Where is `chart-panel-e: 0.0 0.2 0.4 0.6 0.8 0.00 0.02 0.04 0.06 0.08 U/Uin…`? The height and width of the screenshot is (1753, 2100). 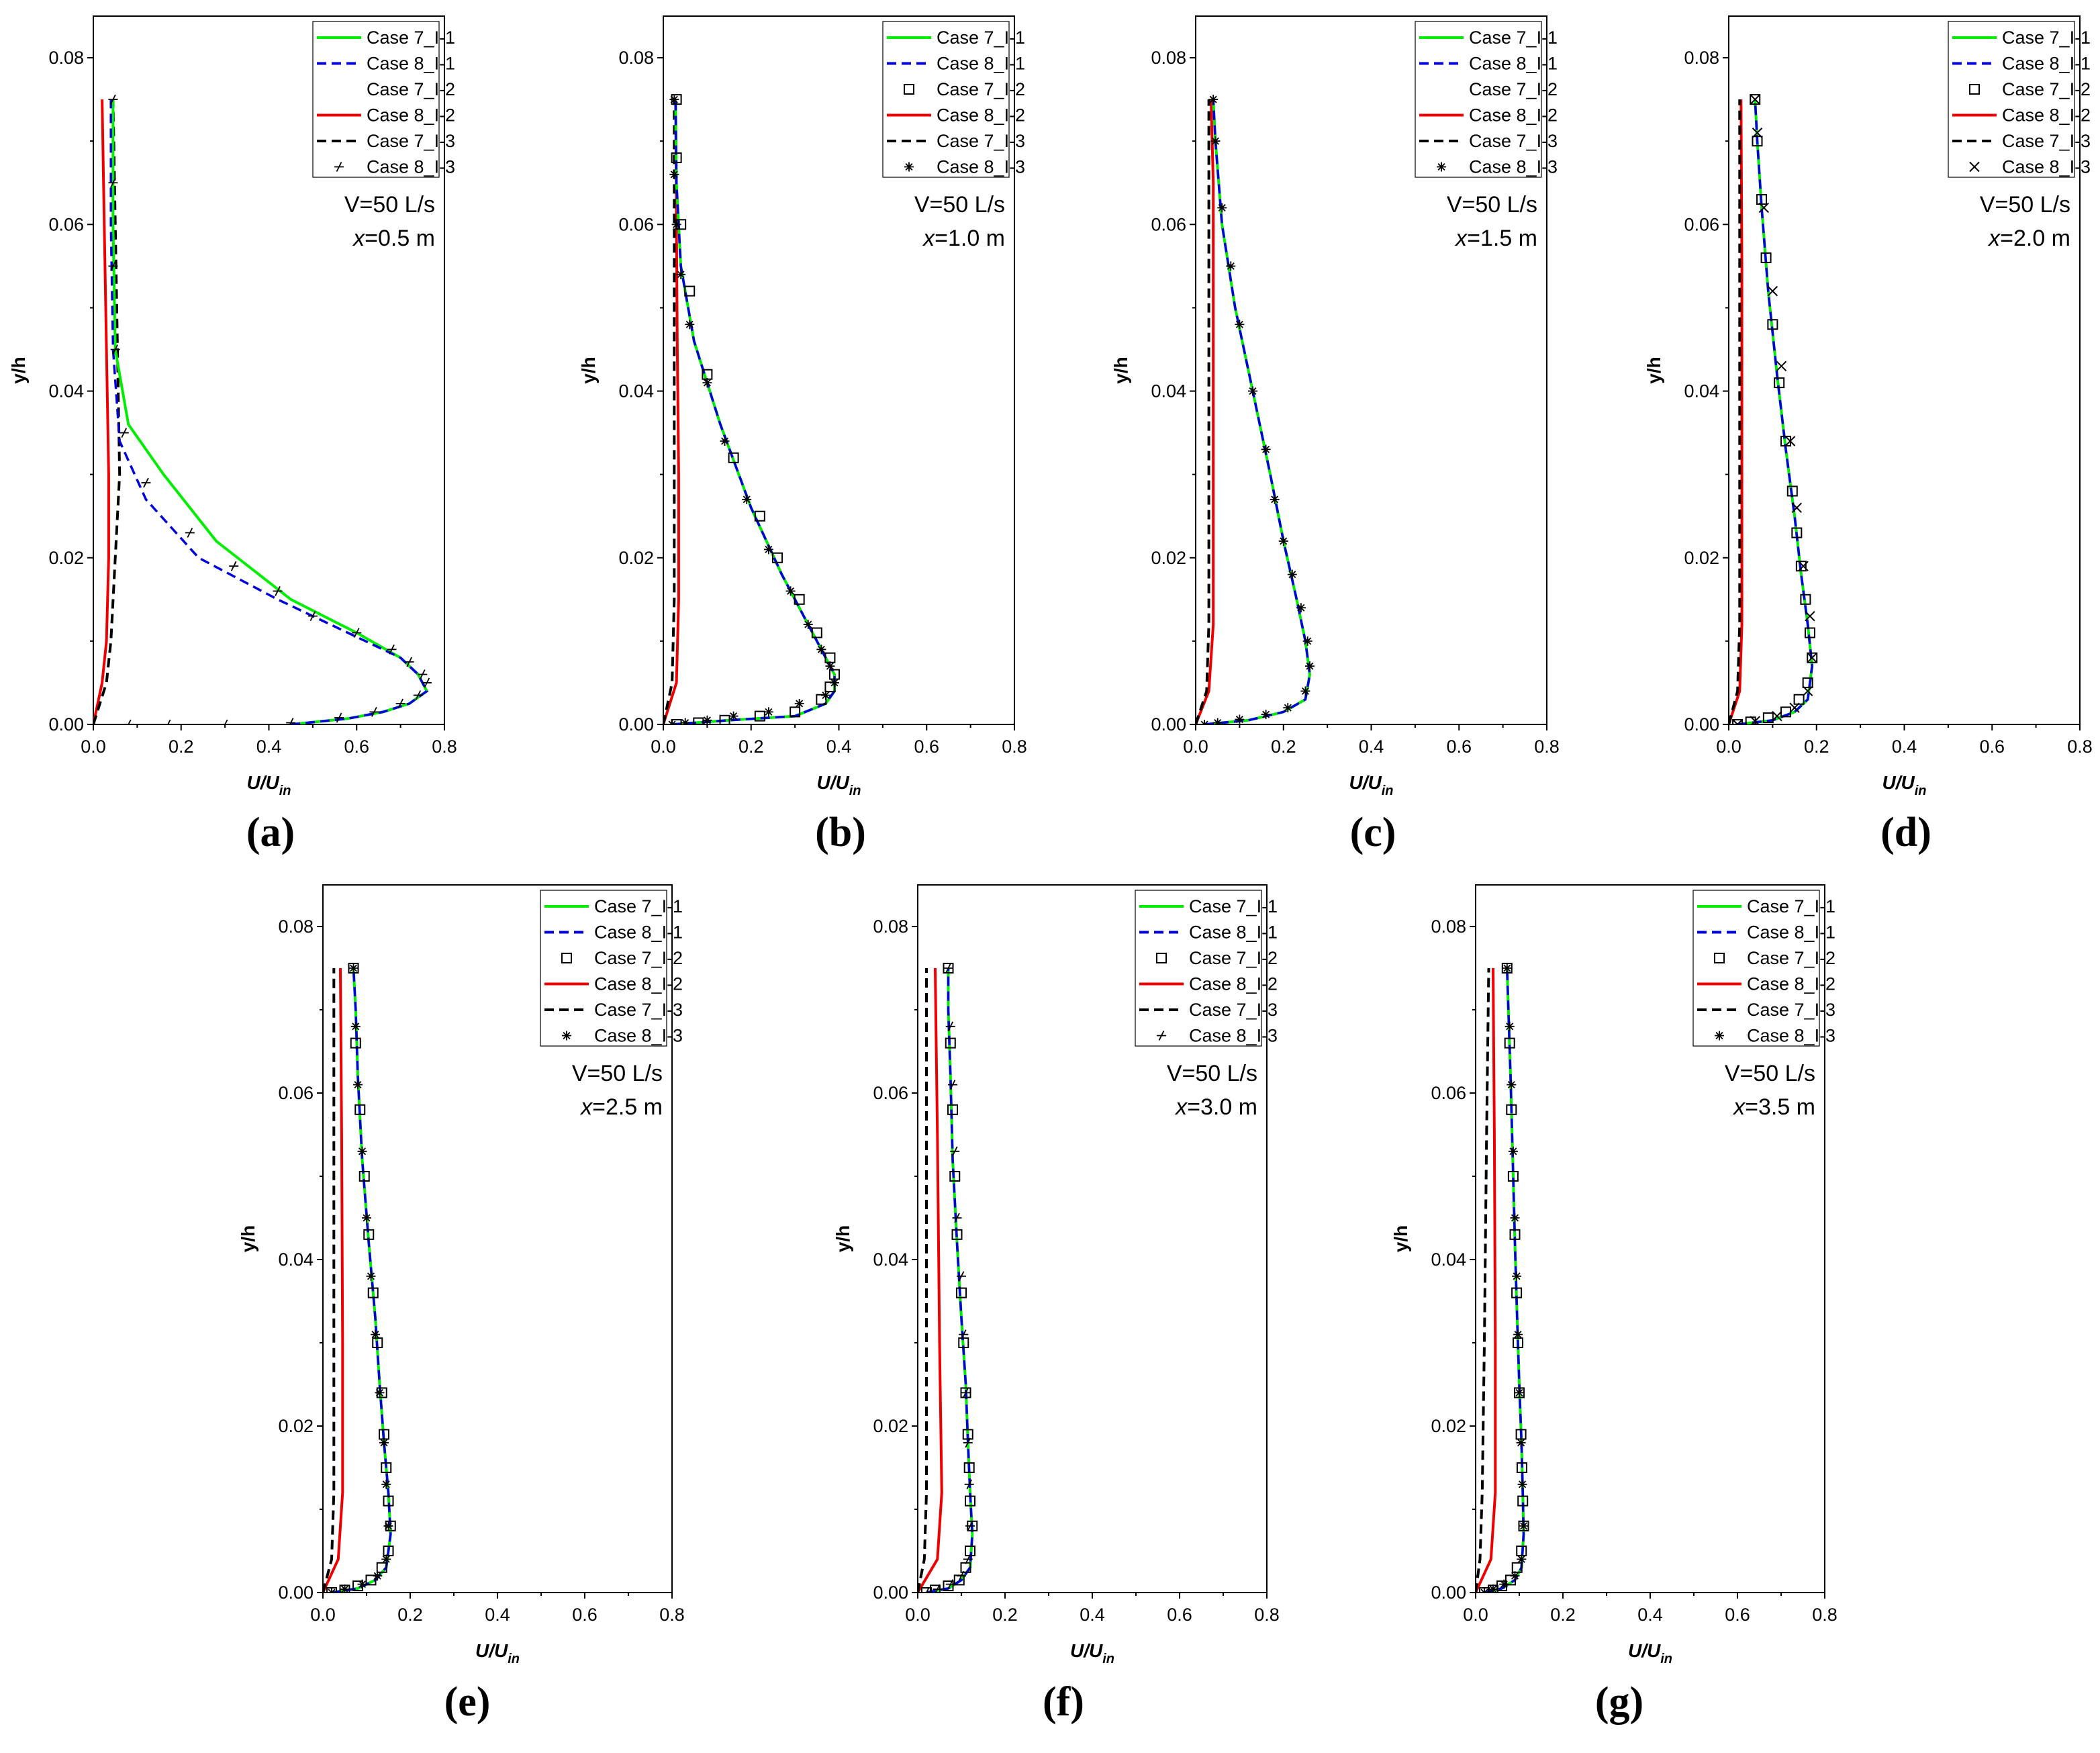
chart-panel-e: 0.0 0.2 0.4 0.6 0.8 0.00 0.02 0.04 0.06 0.08 U/Uin… is located at coordinates (461, 1304).